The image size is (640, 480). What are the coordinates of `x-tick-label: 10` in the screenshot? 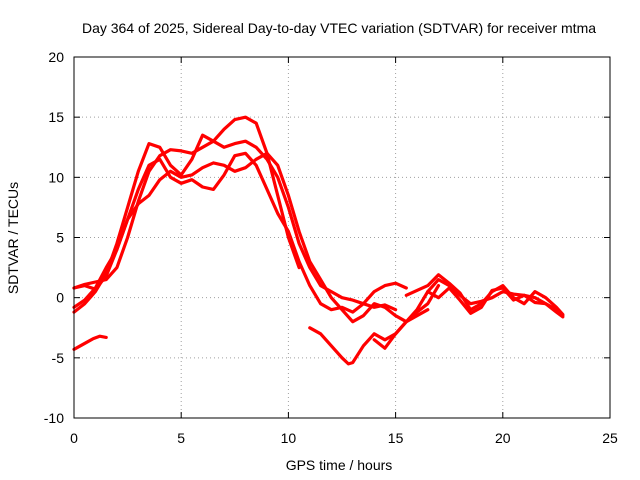 It's located at (289, 438).